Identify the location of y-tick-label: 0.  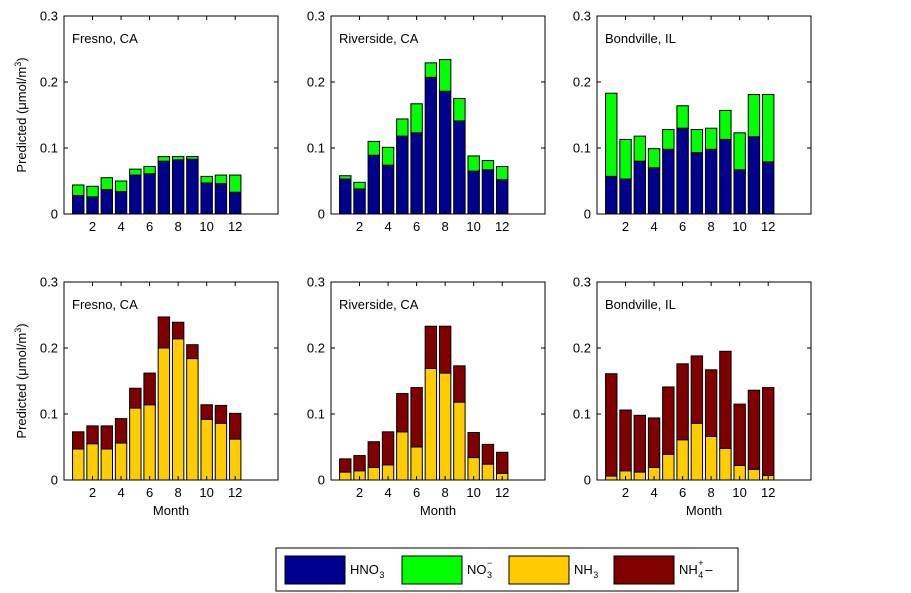
(54, 480).